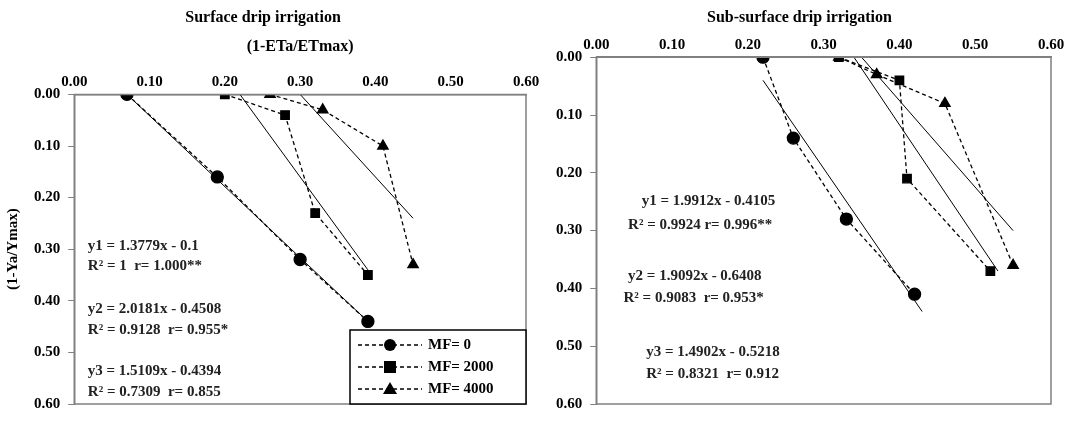 The image size is (1073, 421). Describe the element at coordinates (713, 373) in the screenshot. I see `annotation: R² = 0.8321 r= 0.912` at that location.